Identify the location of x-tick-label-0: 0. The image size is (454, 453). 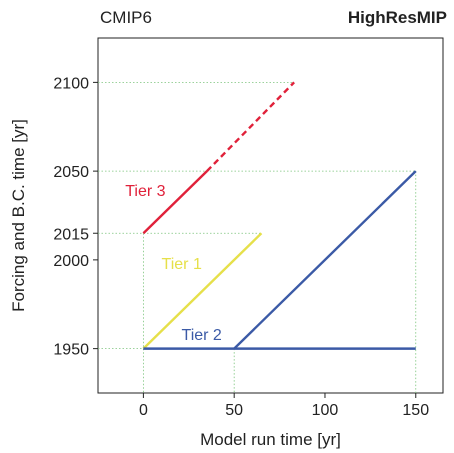
(143, 410).